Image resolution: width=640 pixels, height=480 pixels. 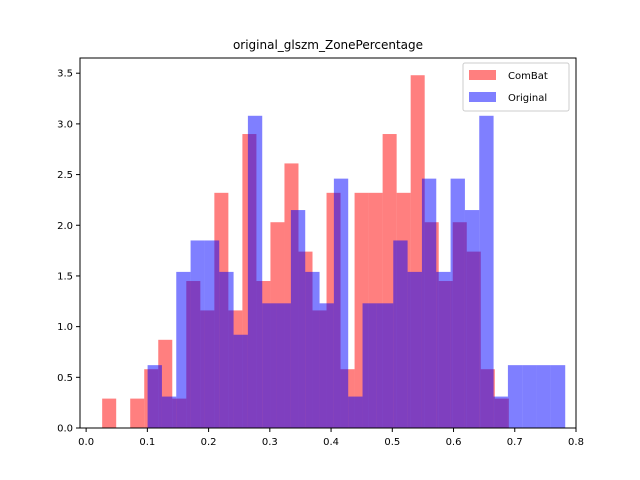 I want to click on legend-swatch-combat, so click(x=482, y=75).